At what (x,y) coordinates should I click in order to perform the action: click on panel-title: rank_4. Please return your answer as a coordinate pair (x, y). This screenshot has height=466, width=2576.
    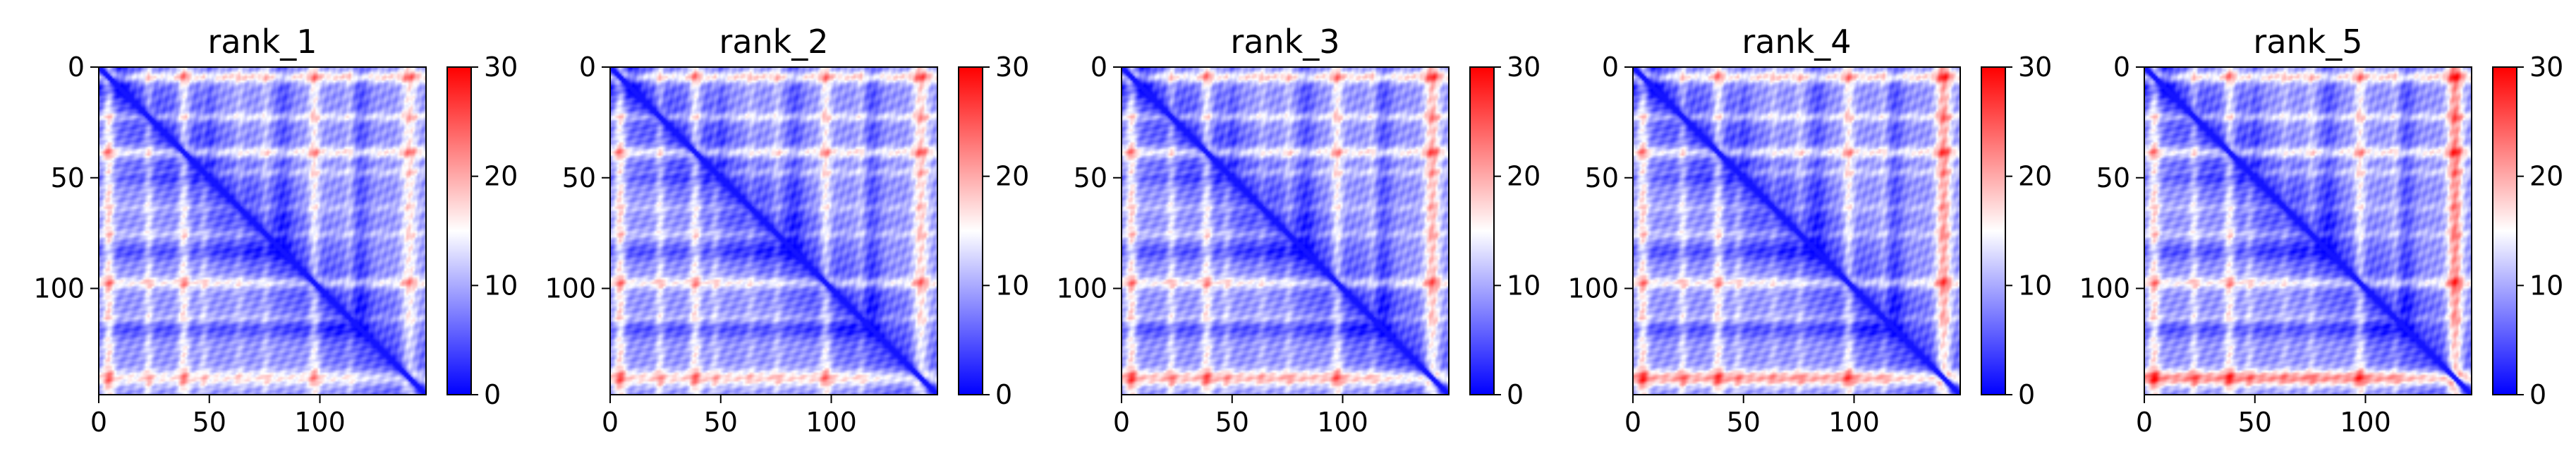
    Looking at the image, I should click on (1796, 42).